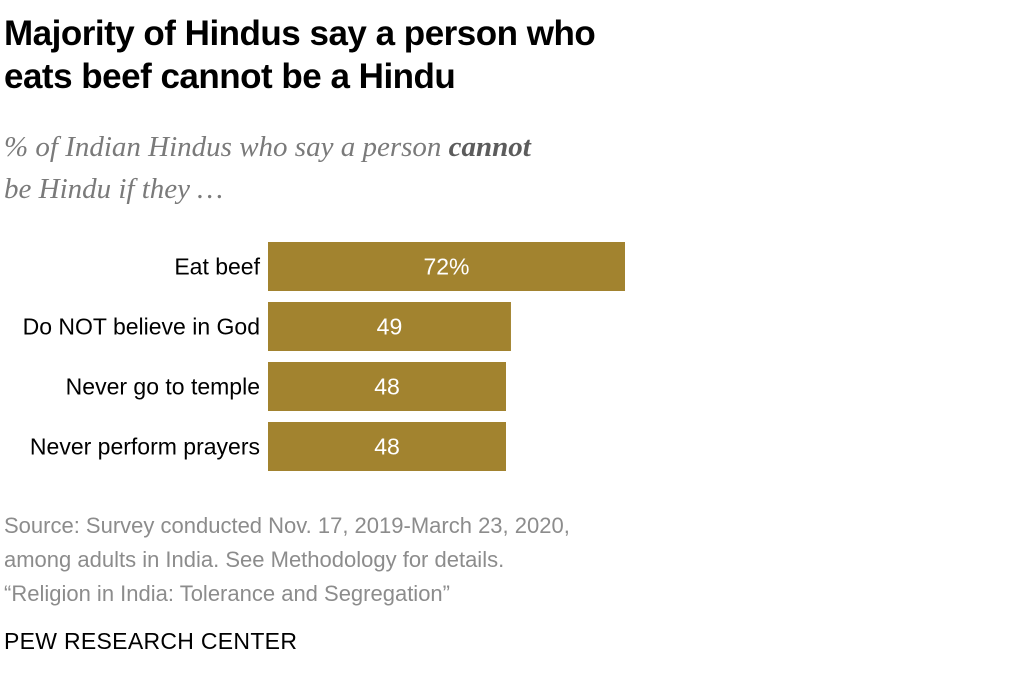 This screenshot has width=1024, height=680. What do you see at coordinates (217, 267) in the screenshot?
I see `category-label: Eat beef` at bounding box center [217, 267].